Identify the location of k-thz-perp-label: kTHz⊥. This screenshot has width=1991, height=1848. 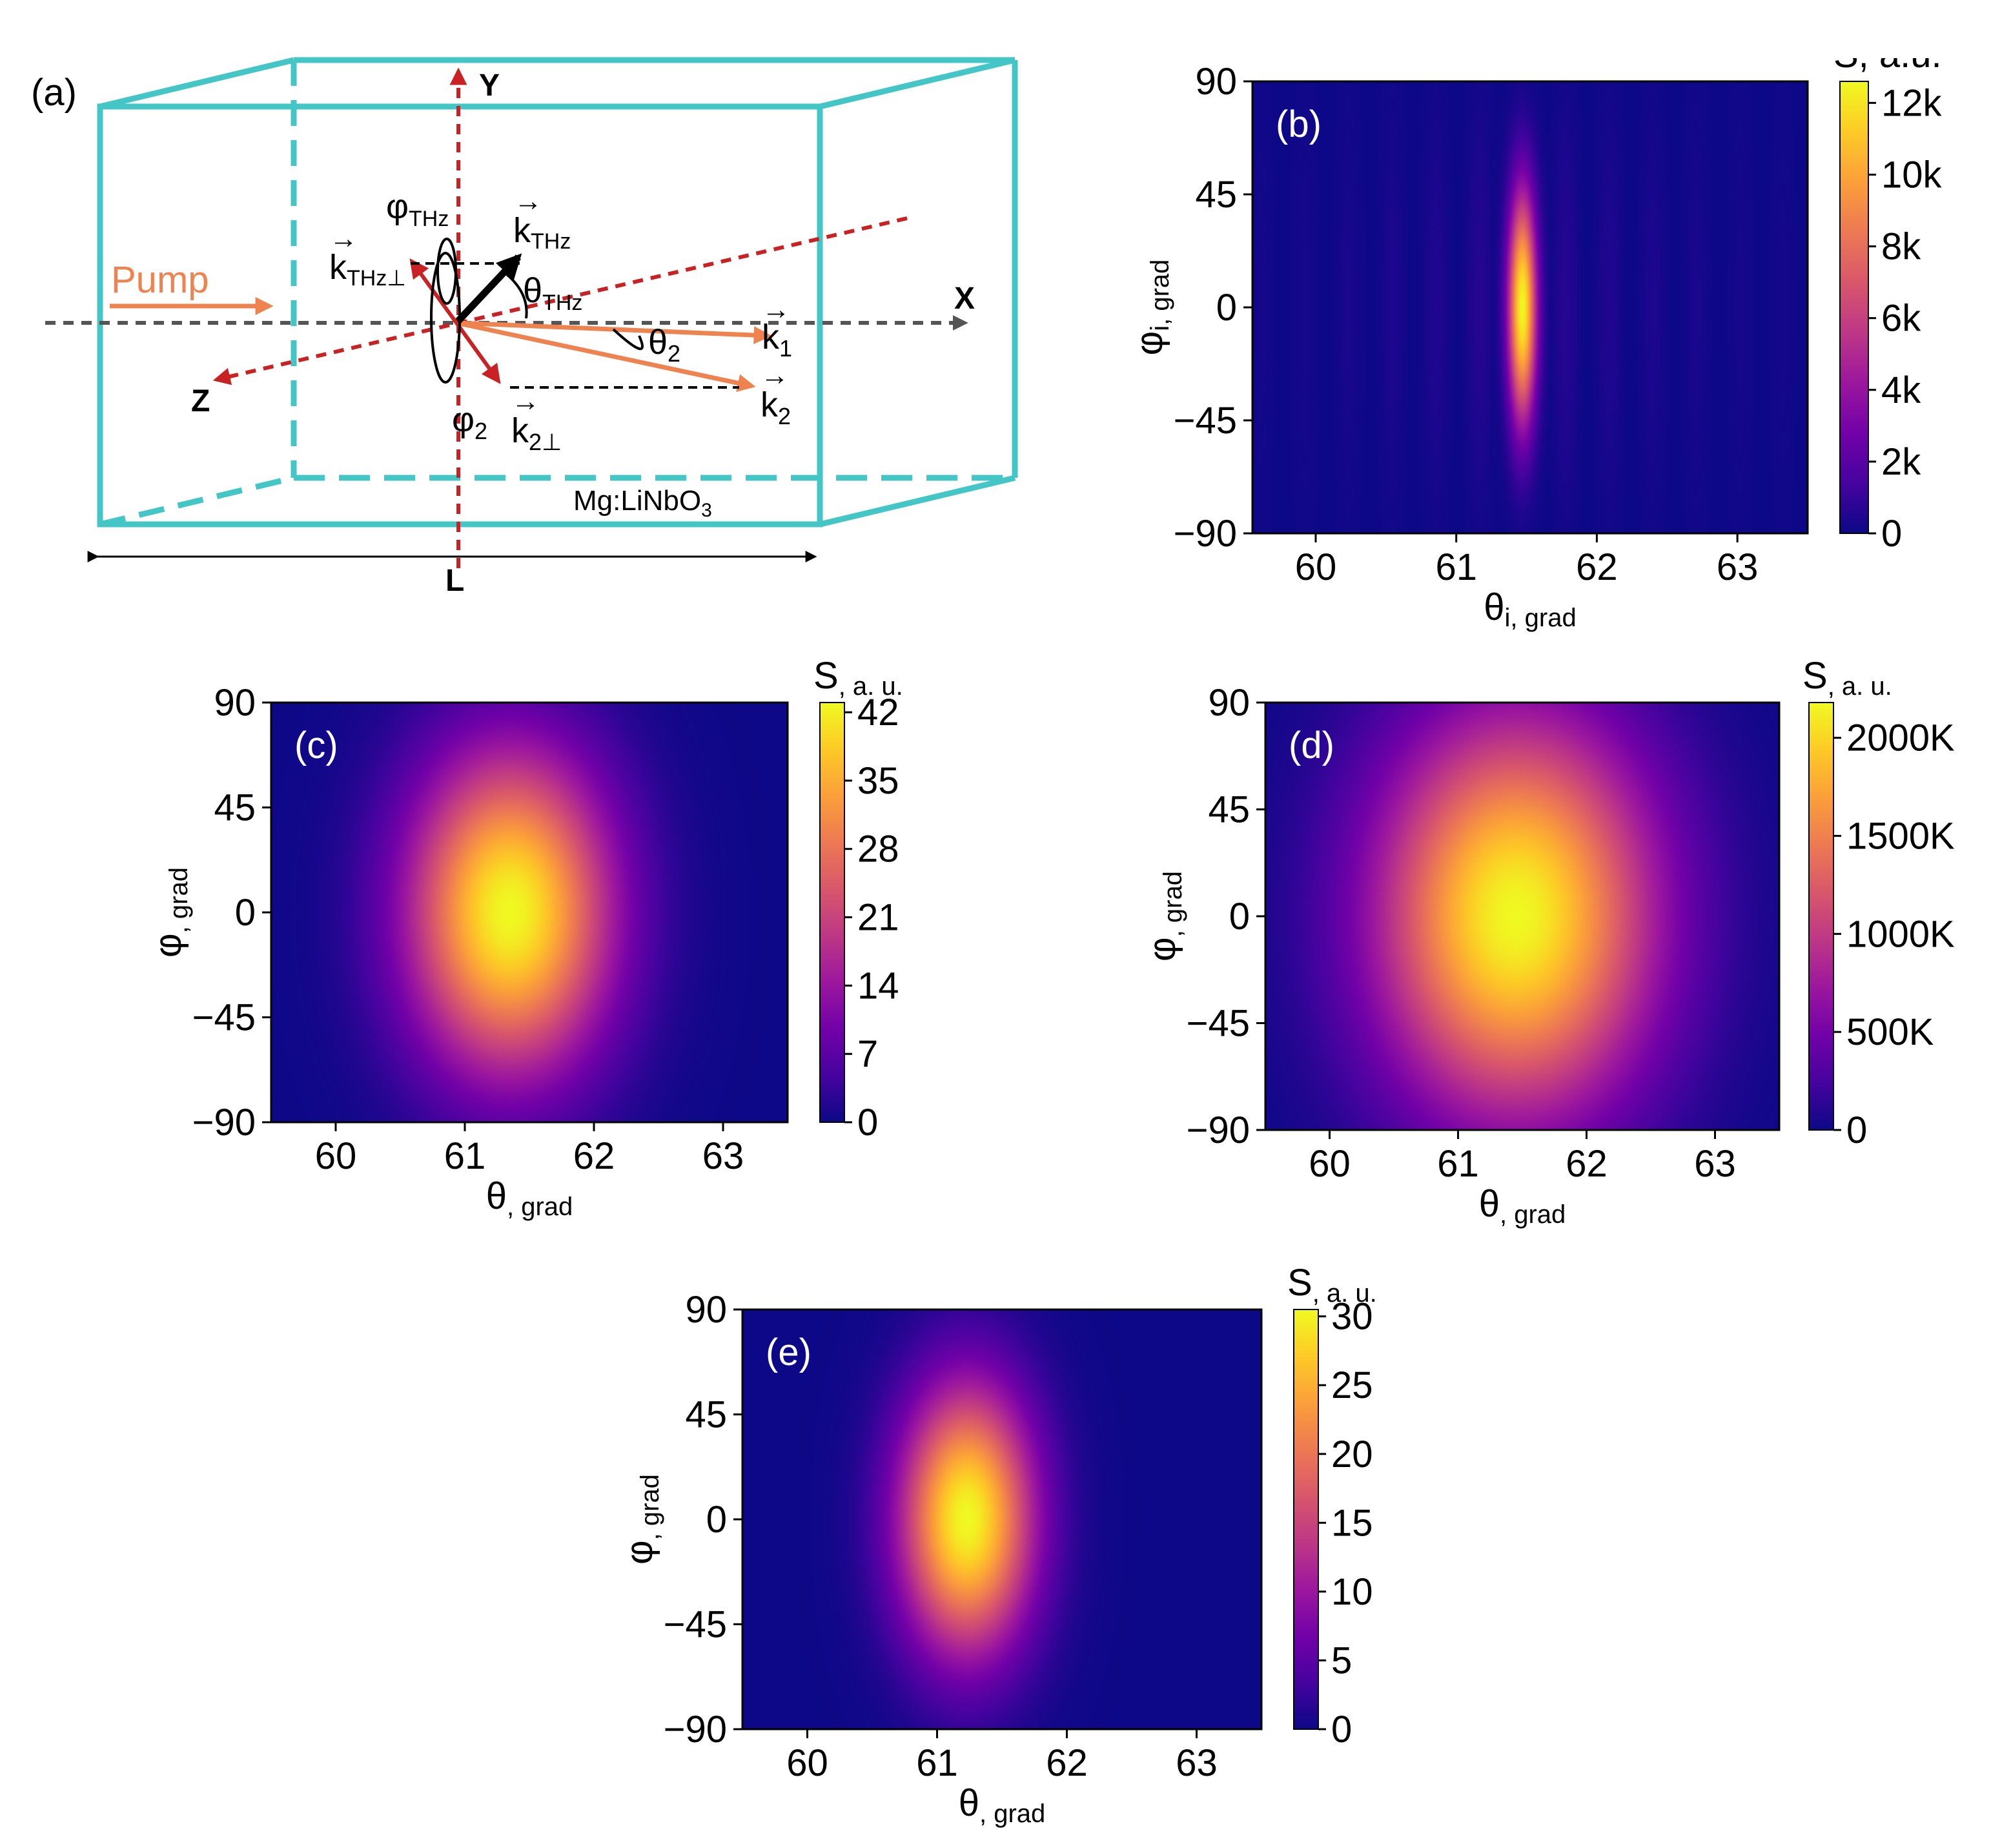
(368, 269).